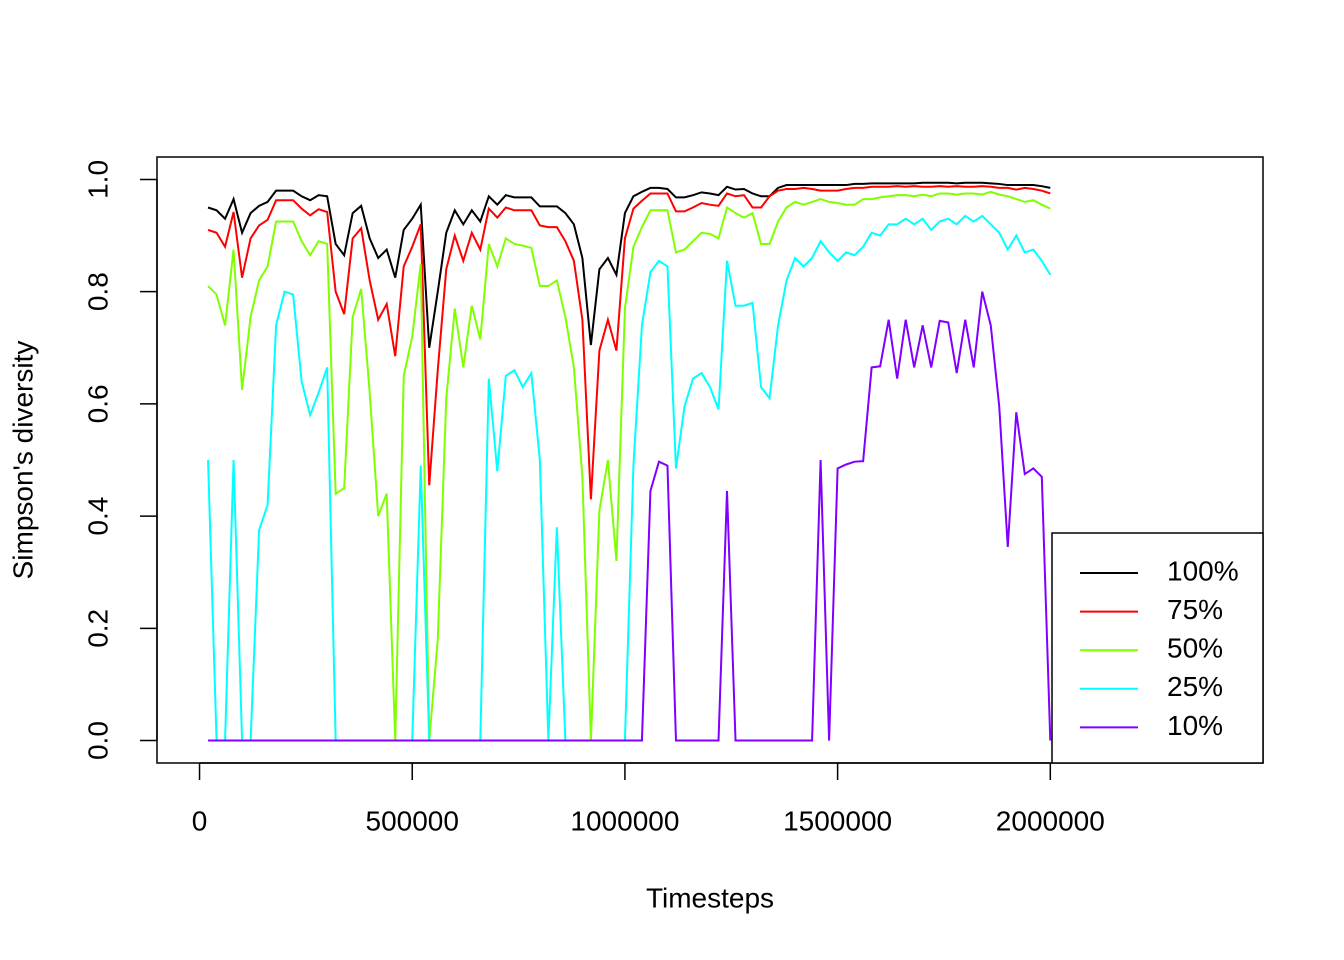  What do you see at coordinates (1195, 686) in the screenshot?
I see `legend-label: 25%` at bounding box center [1195, 686].